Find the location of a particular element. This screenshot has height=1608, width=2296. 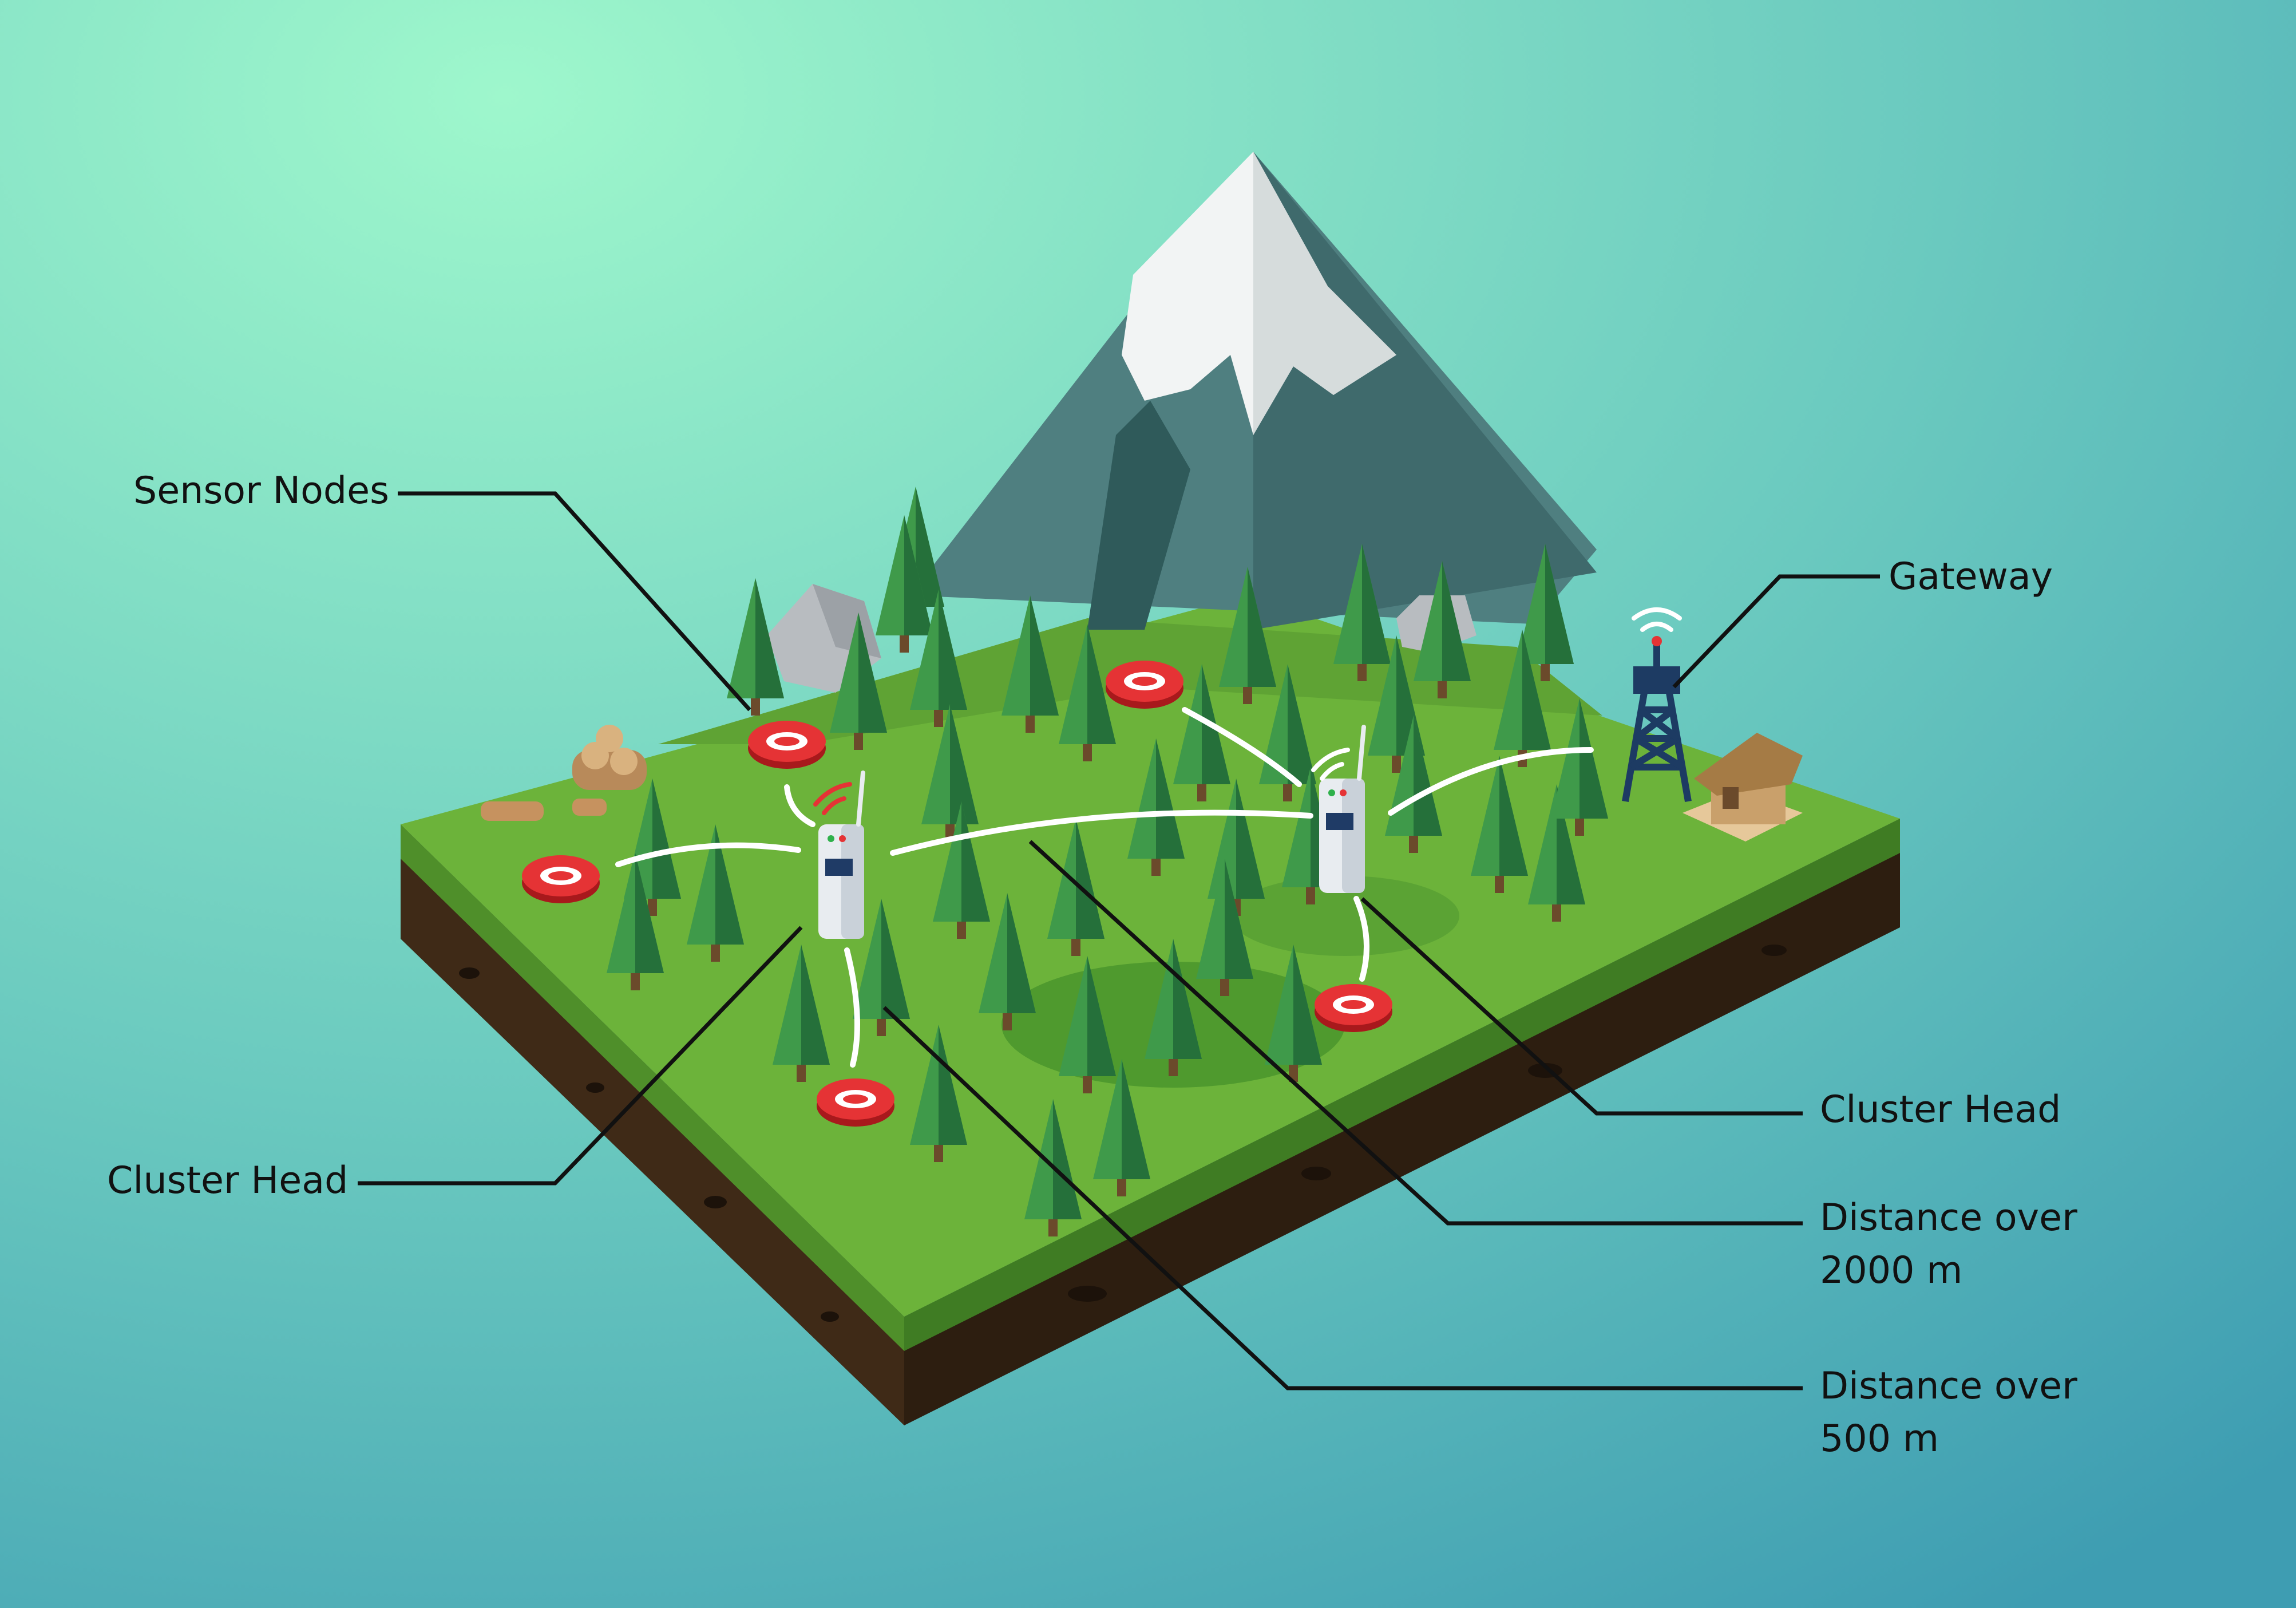

log-pile-icon is located at coordinates (564, 773).